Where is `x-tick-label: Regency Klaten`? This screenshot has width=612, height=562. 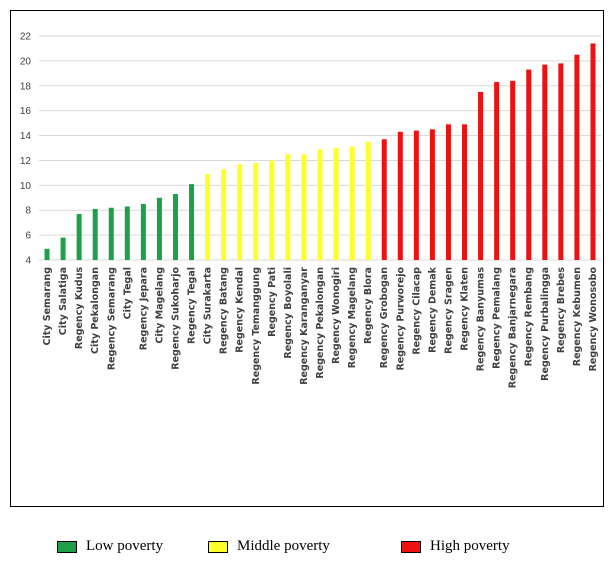 x-tick-label: Regency Klaten is located at coordinates (465, 309).